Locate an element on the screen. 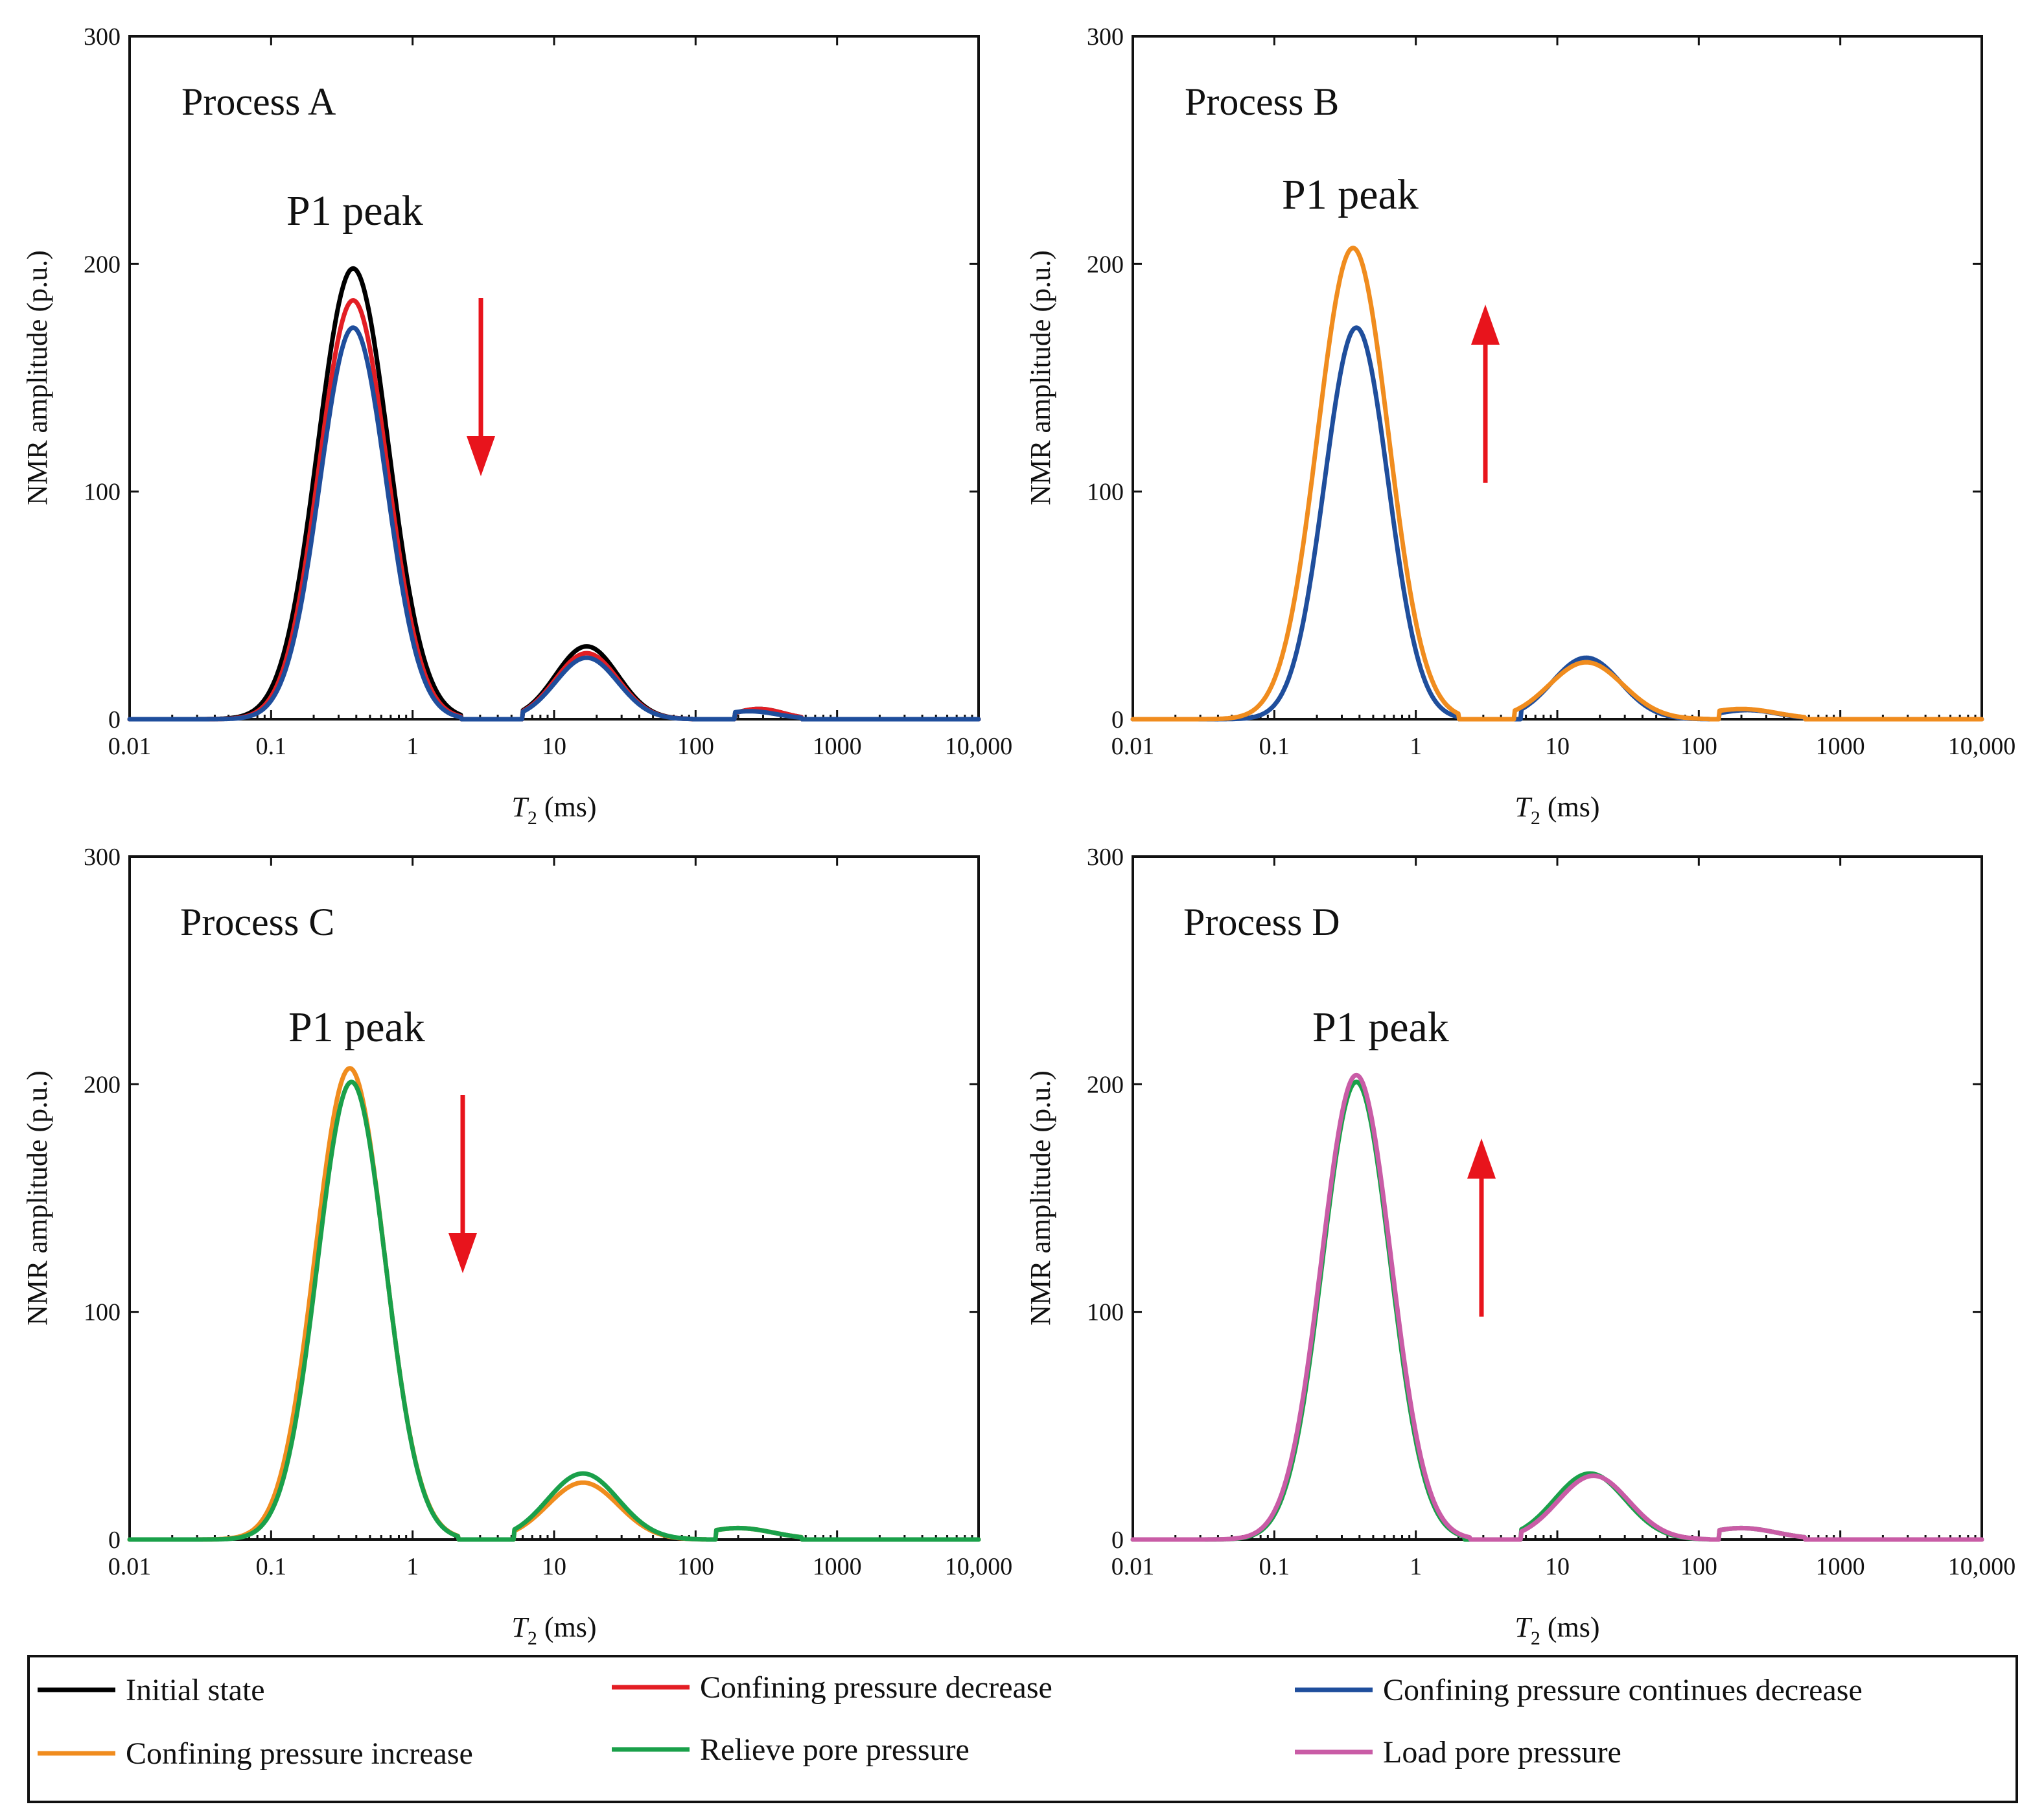 The height and width of the screenshot is (1811, 2044). process-label: Process B is located at coordinates (1262, 102).